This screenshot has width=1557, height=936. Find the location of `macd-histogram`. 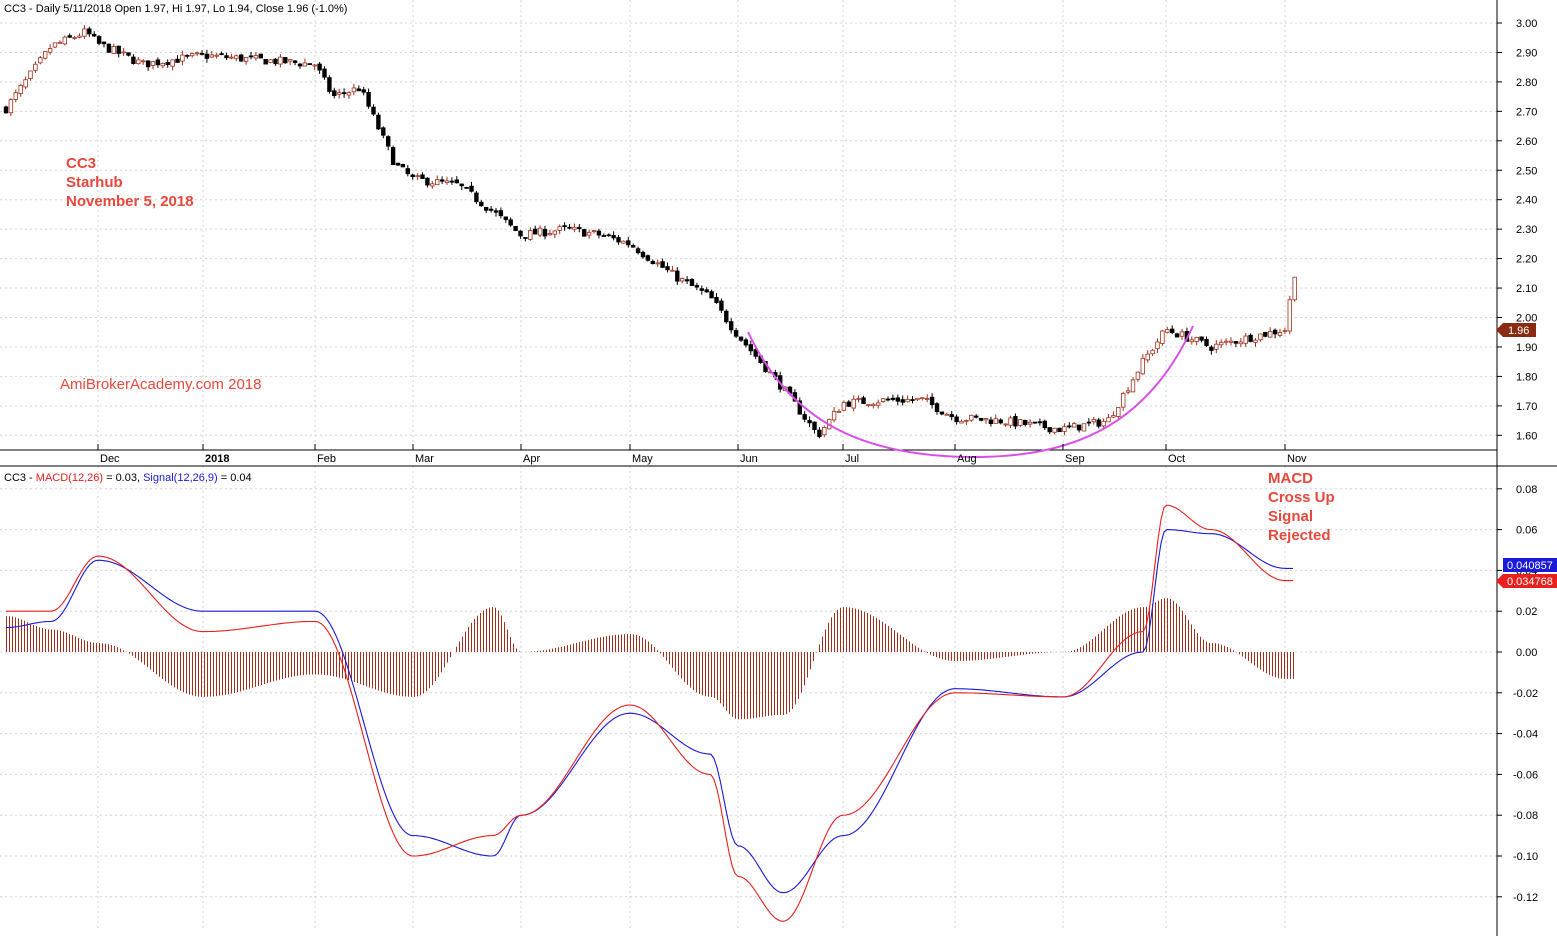

macd-histogram is located at coordinates (650, 659).